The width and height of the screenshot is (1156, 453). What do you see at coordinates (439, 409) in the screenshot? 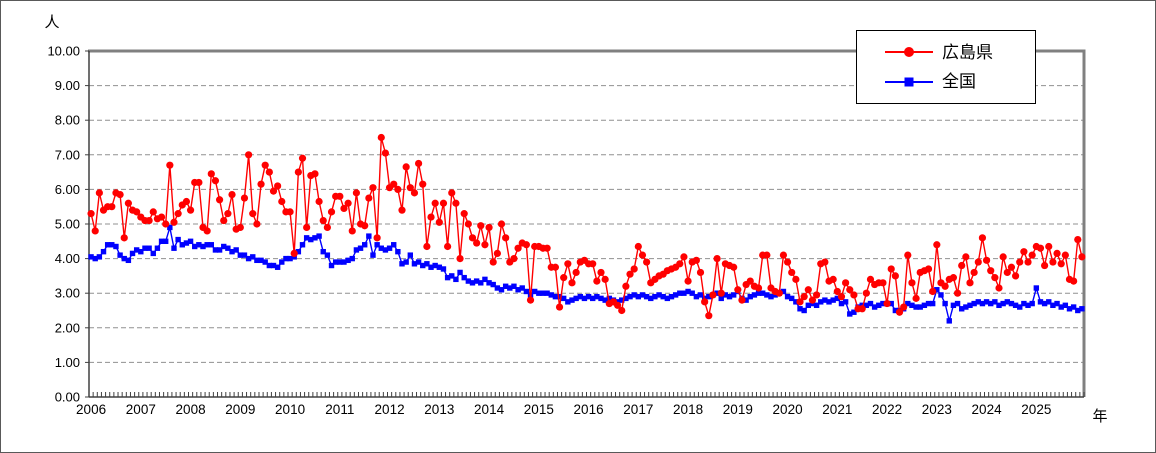
I see `svg-text: 2013` at bounding box center [439, 409].